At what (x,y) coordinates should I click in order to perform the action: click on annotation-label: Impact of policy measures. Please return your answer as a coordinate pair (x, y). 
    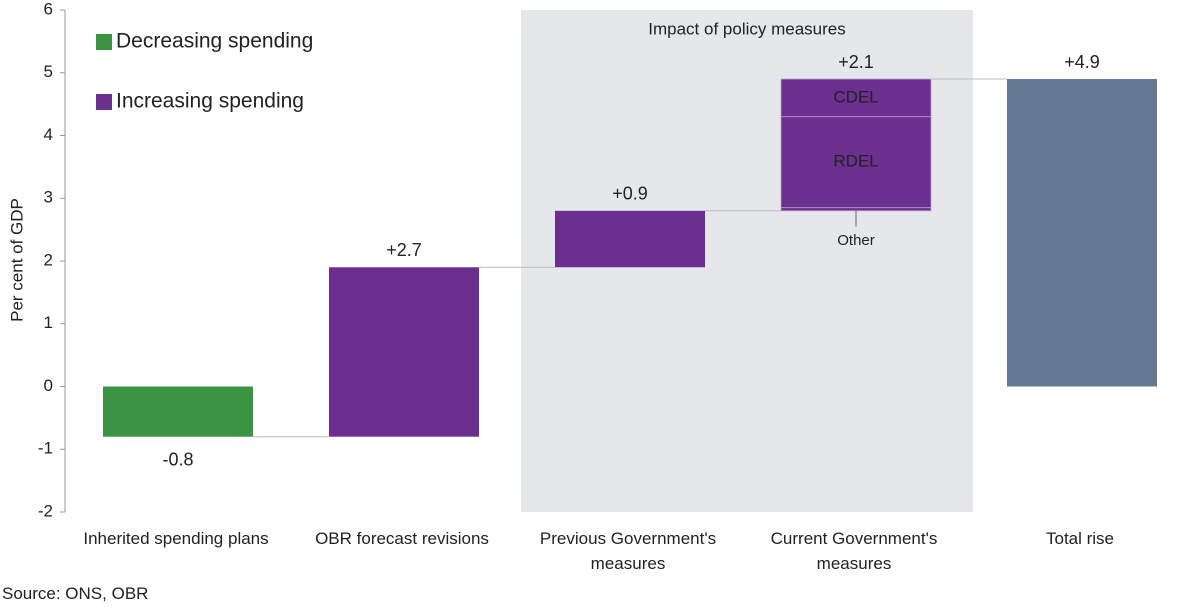
    Looking at the image, I should click on (746, 28).